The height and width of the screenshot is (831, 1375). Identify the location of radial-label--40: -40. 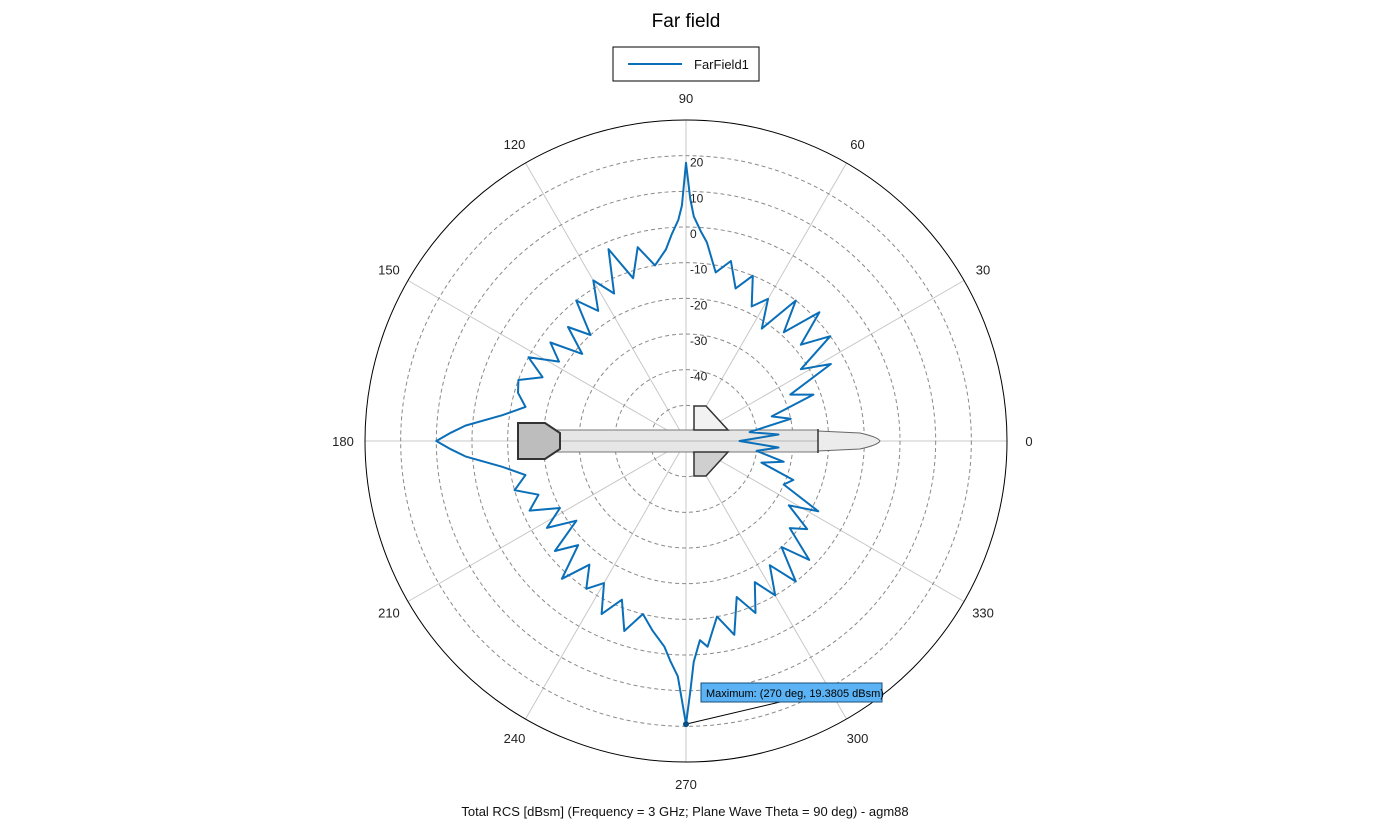
(699, 377).